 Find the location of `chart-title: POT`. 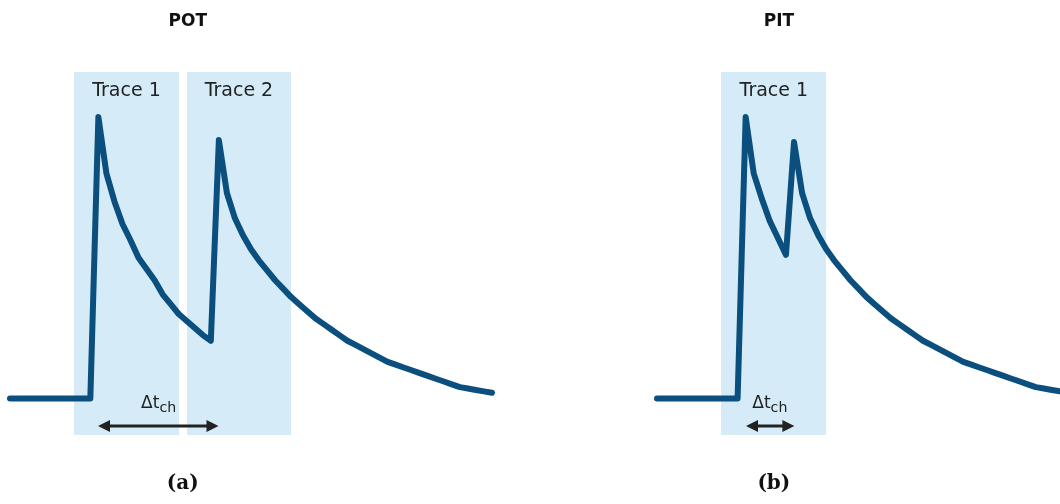

chart-title: POT is located at coordinates (188, 19).